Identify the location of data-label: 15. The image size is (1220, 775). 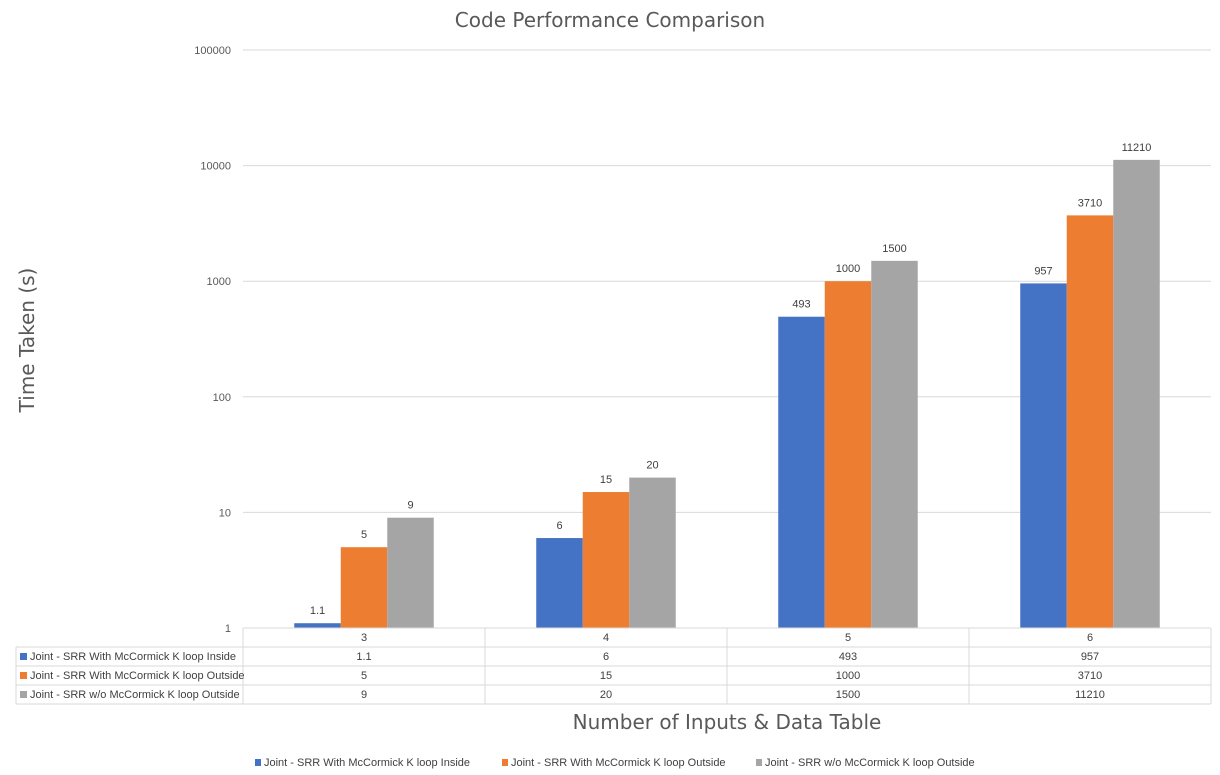
(606, 480).